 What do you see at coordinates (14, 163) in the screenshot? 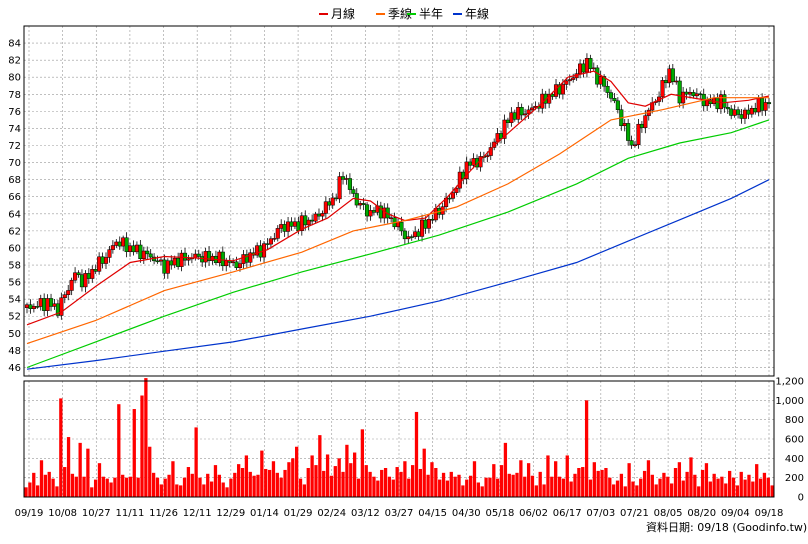
I see `price-tick-label: 70` at bounding box center [14, 163].